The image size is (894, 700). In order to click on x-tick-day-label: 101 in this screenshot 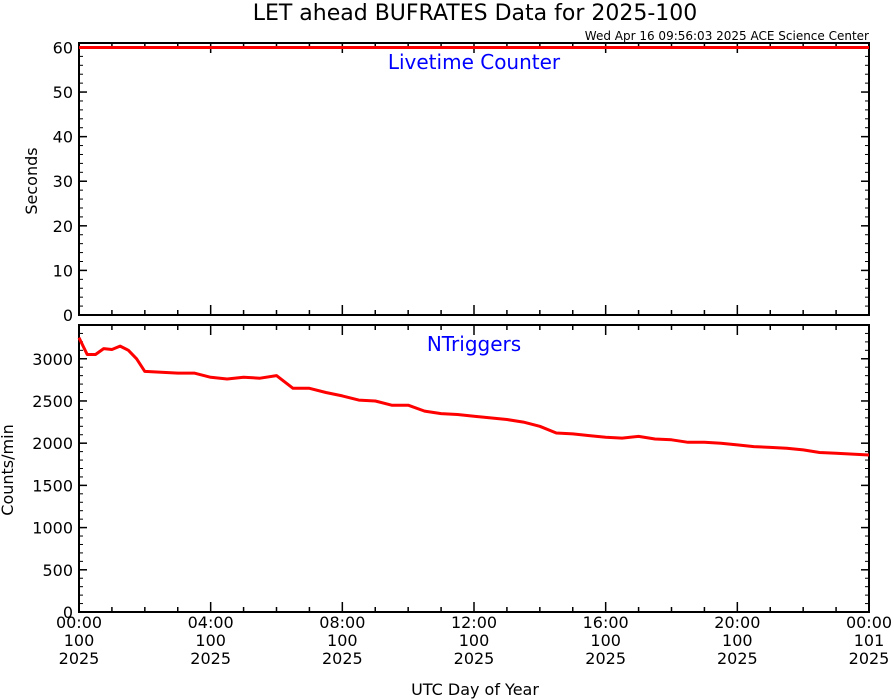, I will do `click(869, 640)`.